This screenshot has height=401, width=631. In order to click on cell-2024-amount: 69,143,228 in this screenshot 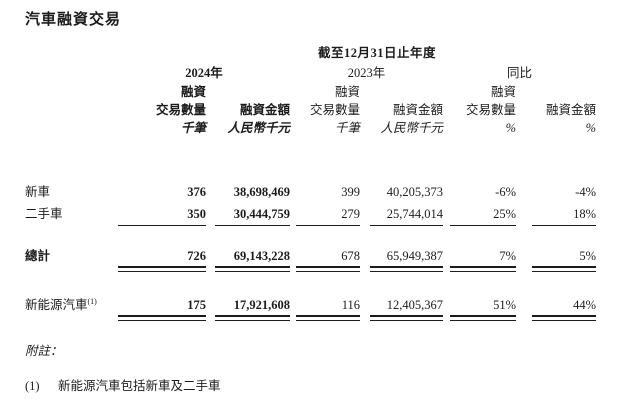, I will do `click(261, 256)`.